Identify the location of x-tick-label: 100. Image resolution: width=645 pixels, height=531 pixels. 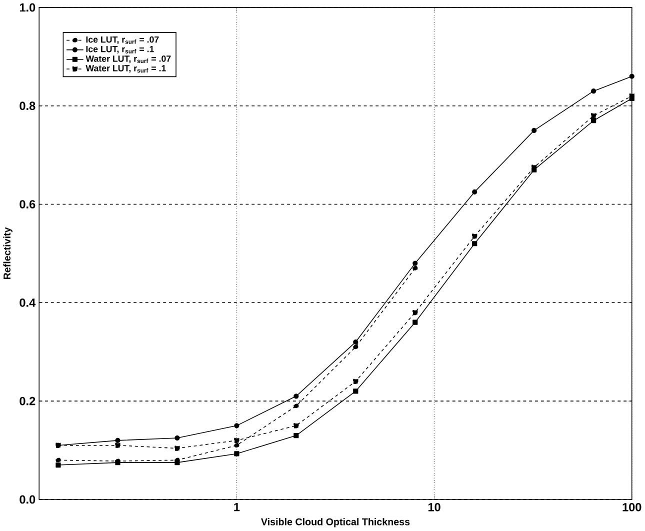
(632, 507).